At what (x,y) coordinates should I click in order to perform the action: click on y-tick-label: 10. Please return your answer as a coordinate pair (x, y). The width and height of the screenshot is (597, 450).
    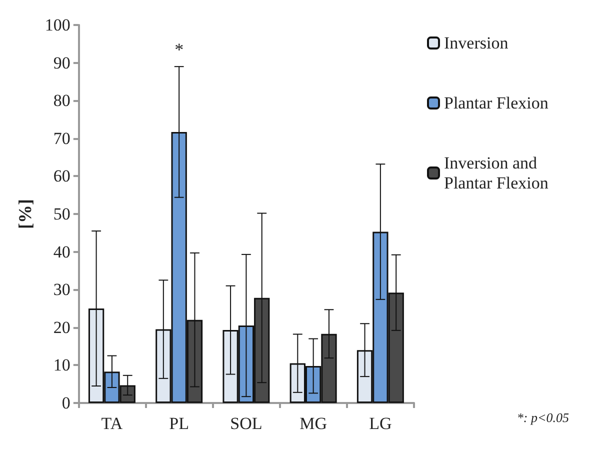
    Looking at the image, I should click on (61, 365).